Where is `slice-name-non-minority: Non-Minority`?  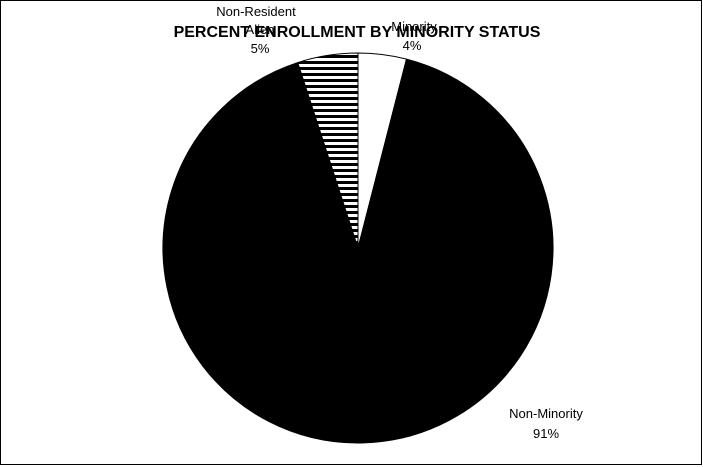
slice-name-non-minority: Non-Minority is located at coordinates (546, 413).